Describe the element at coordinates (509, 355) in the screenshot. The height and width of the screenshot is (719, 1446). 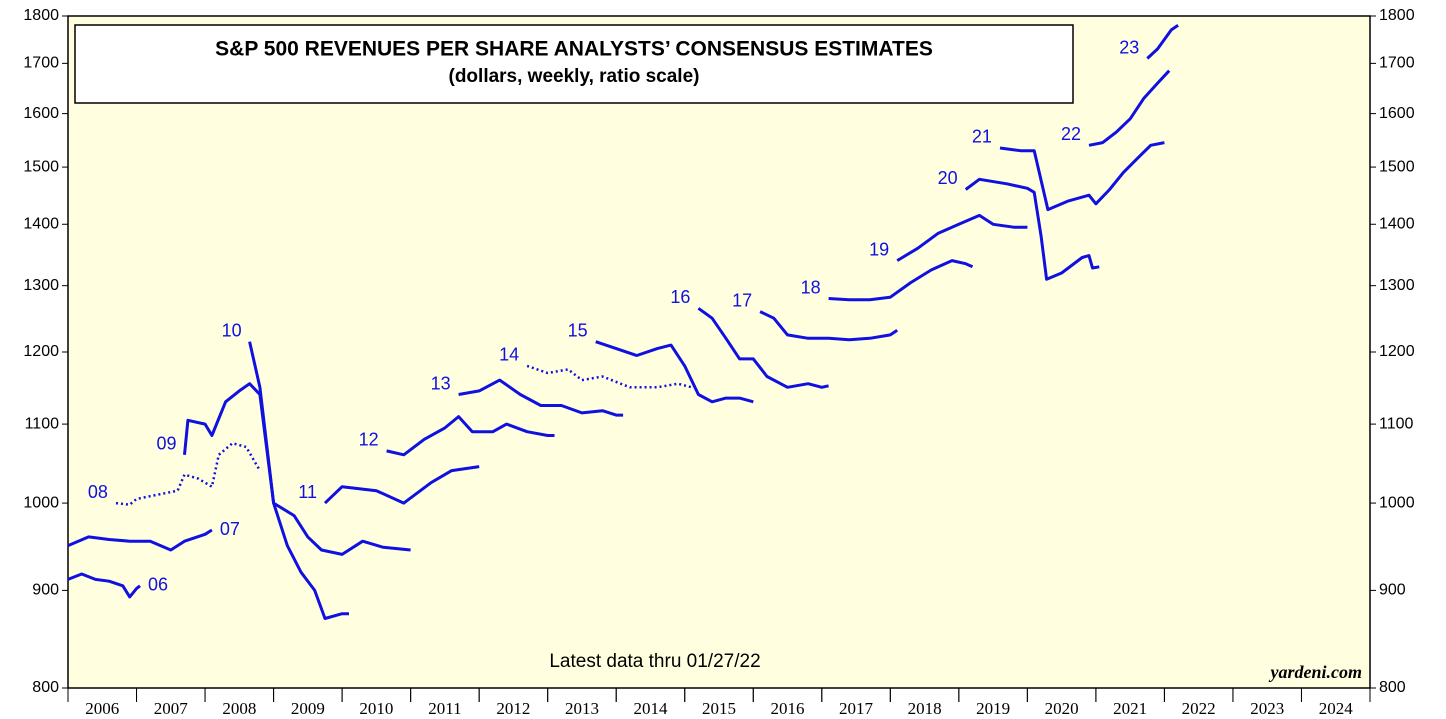
I see `series-label: 14` at that location.